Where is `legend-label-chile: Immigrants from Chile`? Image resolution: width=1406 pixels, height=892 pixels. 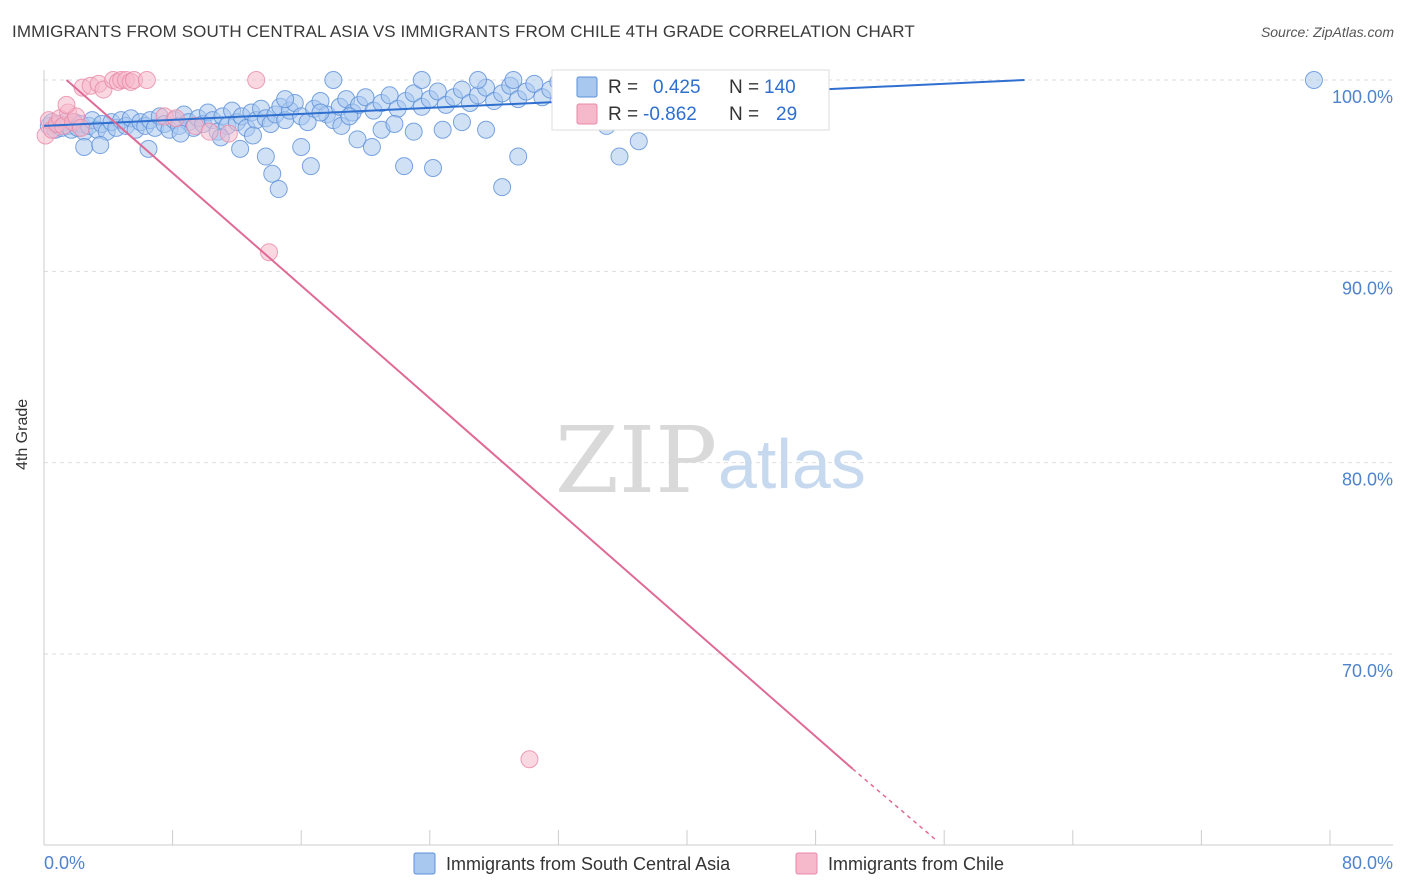
legend-label-chile: Immigrants from Chile is located at coordinates (916, 864).